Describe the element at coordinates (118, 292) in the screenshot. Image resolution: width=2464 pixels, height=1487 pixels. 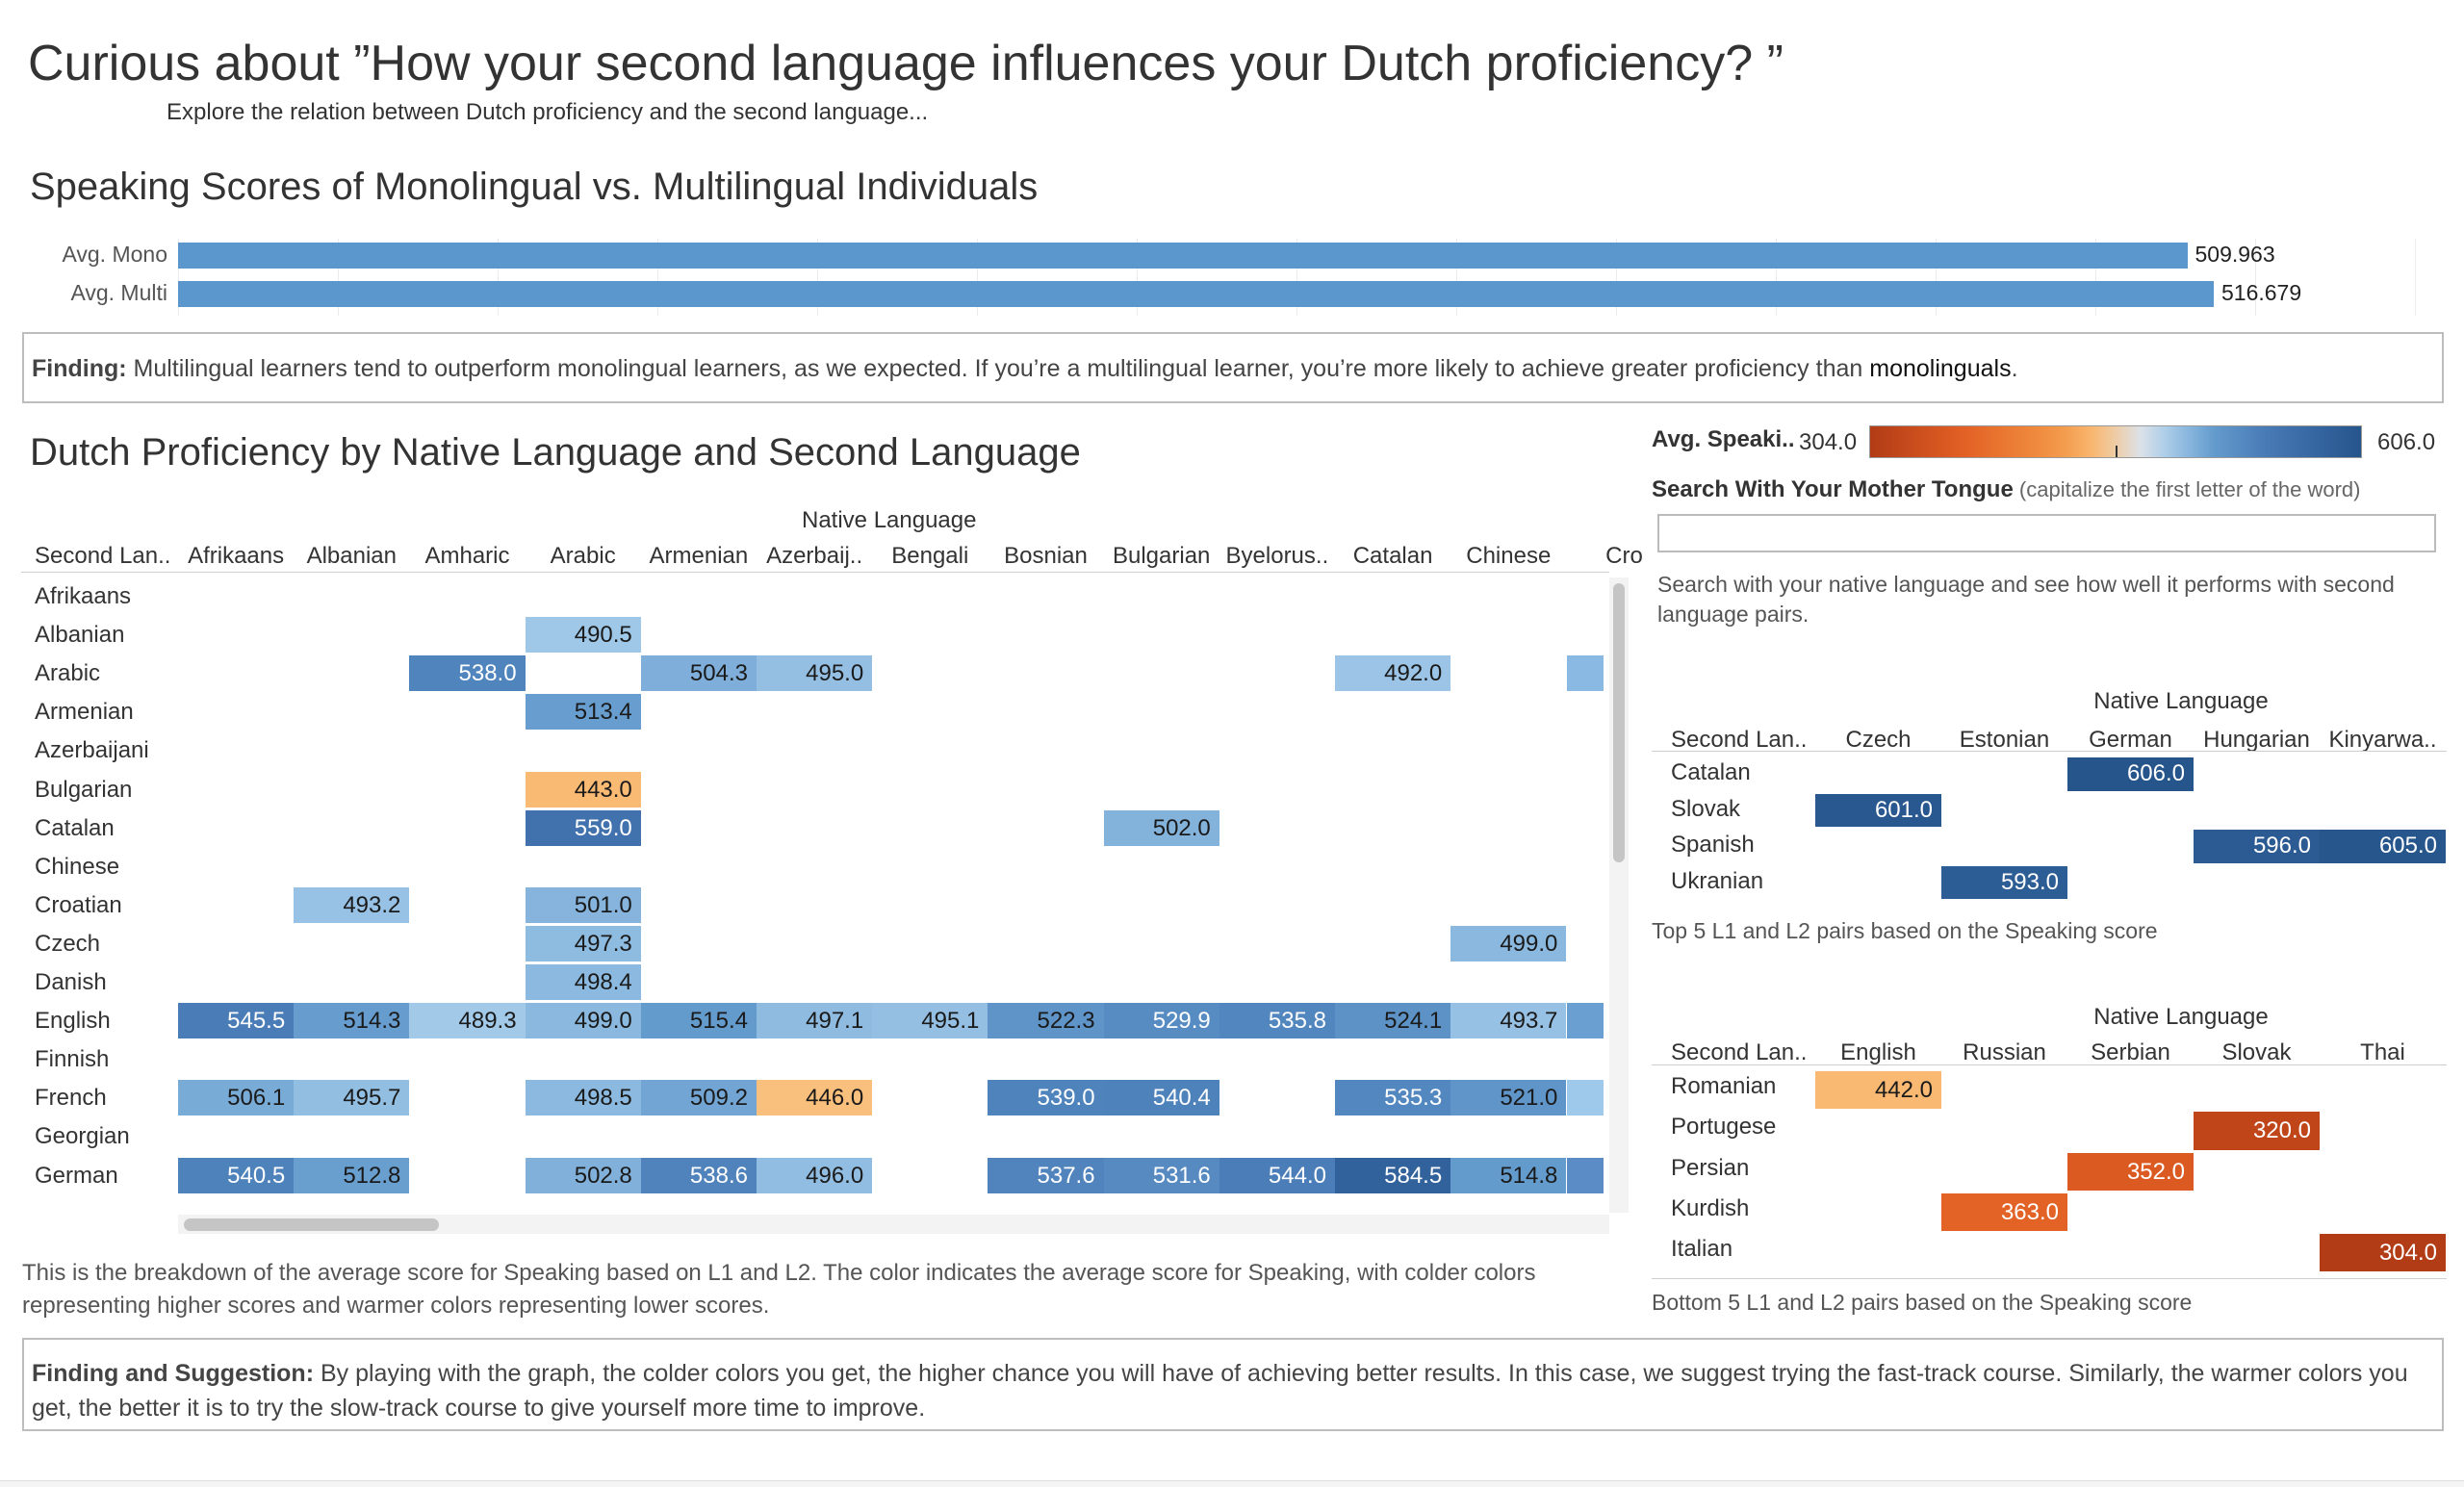
I see `comparison-bar-label: Avg. Multi` at that location.